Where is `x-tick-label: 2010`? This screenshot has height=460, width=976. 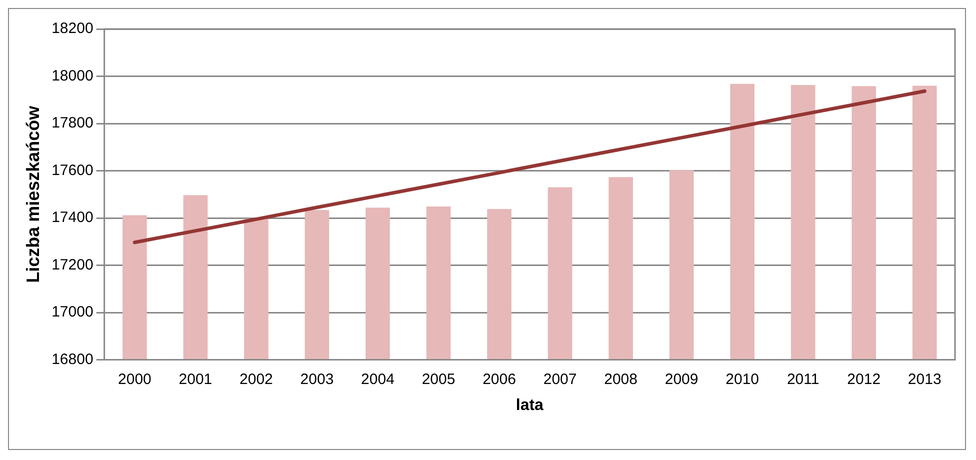 x-tick-label: 2010 is located at coordinates (743, 379).